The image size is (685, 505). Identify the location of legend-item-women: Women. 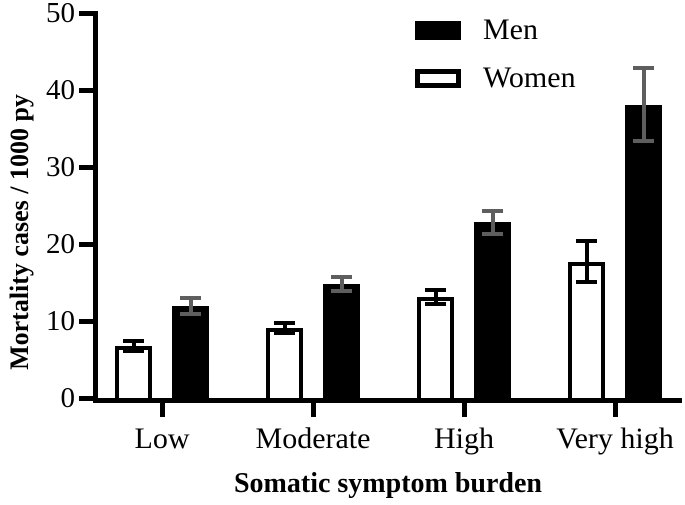
(495, 78).